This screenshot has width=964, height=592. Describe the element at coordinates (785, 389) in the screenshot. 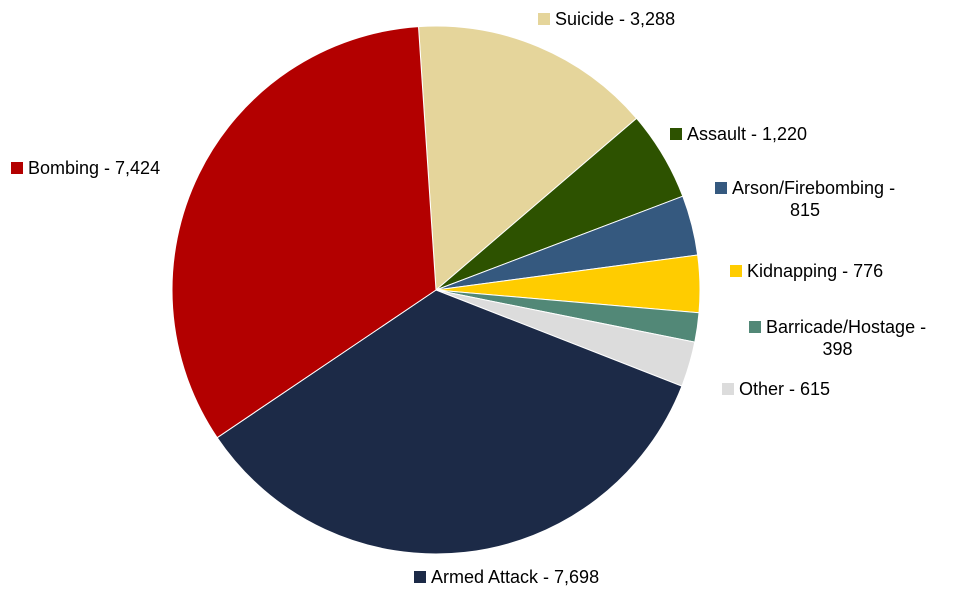

I see `label-other-text: Other - 615` at that location.